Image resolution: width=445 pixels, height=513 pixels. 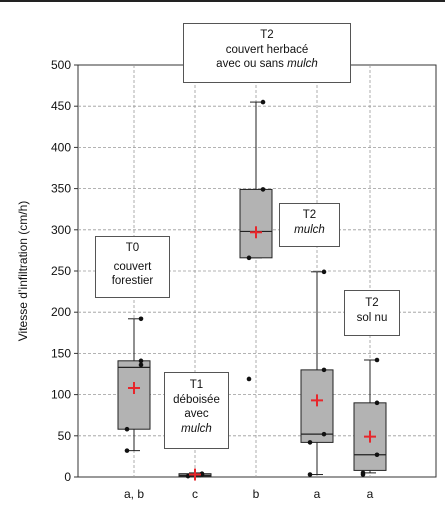 What do you see at coordinates (256, 494) in the screenshot?
I see `x-tick-label: b` at bounding box center [256, 494].